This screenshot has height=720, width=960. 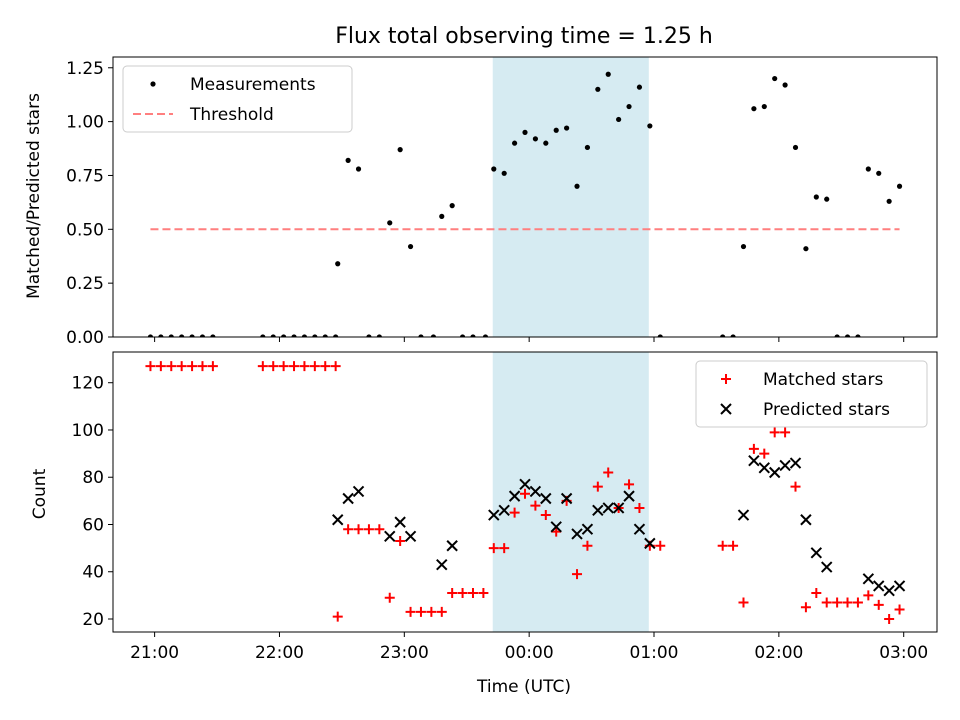 I want to click on x-tick-label: 01:00, so click(x=654, y=653).